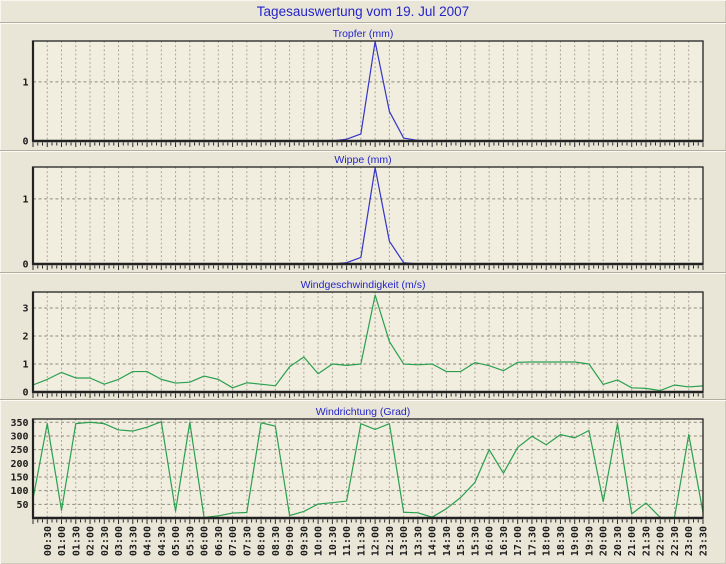 The height and width of the screenshot is (564, 726). I want to click on svg-text: 12:30, so click(390, 541).